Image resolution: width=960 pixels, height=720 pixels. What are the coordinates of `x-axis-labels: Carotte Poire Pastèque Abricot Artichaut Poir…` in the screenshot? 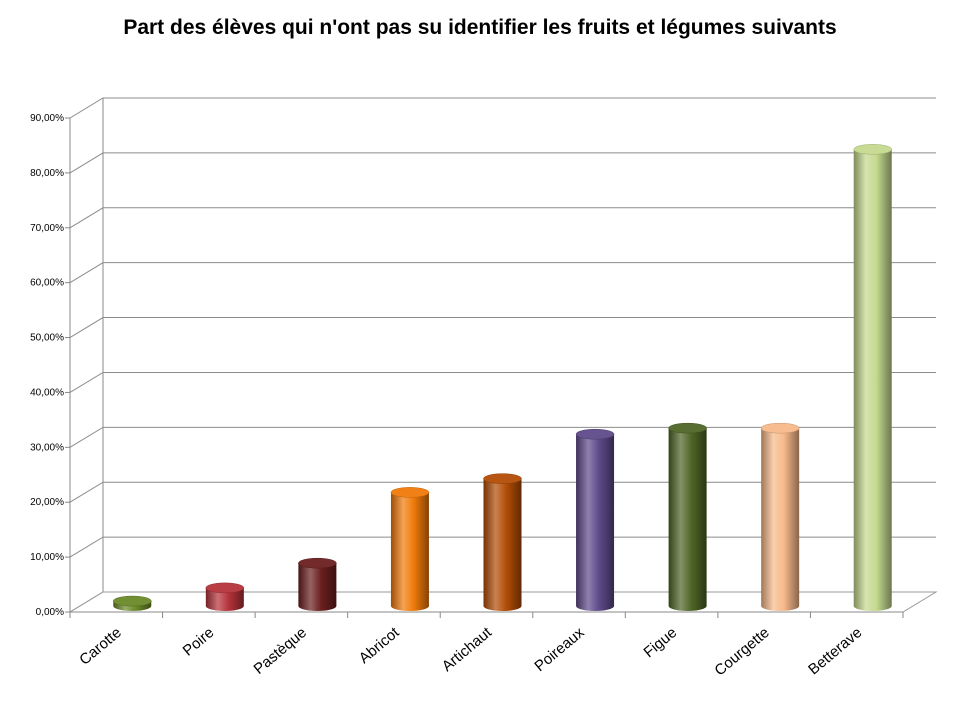 It's located at (470, 652).